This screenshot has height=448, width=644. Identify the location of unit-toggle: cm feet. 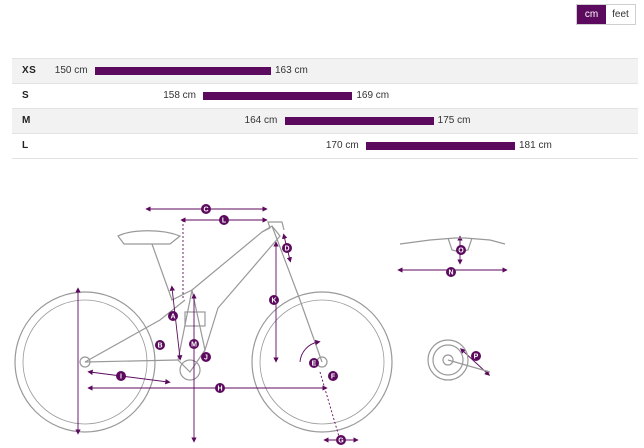
(606, 14).